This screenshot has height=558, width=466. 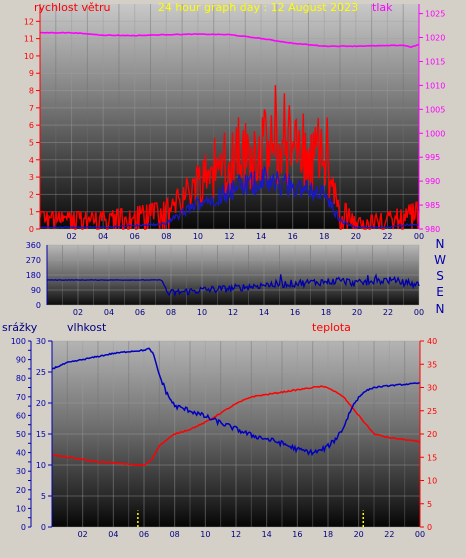 What do you see at coordinates (297, 534) in the screenshot?
I see `humidity-temp-xtick-16: 16` at bounding box center [297, 534].